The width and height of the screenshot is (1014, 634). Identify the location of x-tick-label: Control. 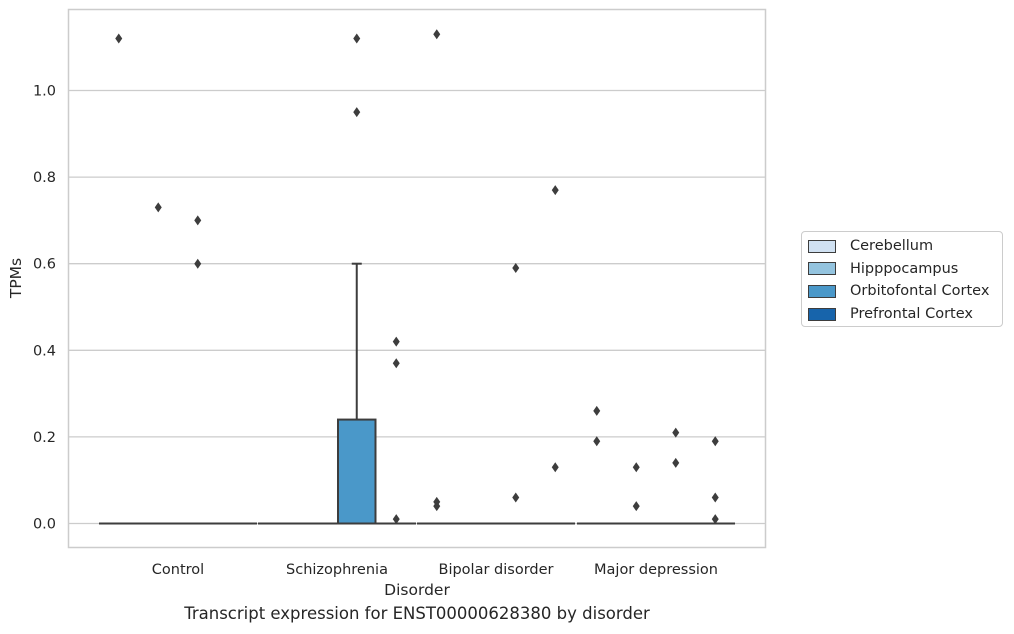
(178, 570).